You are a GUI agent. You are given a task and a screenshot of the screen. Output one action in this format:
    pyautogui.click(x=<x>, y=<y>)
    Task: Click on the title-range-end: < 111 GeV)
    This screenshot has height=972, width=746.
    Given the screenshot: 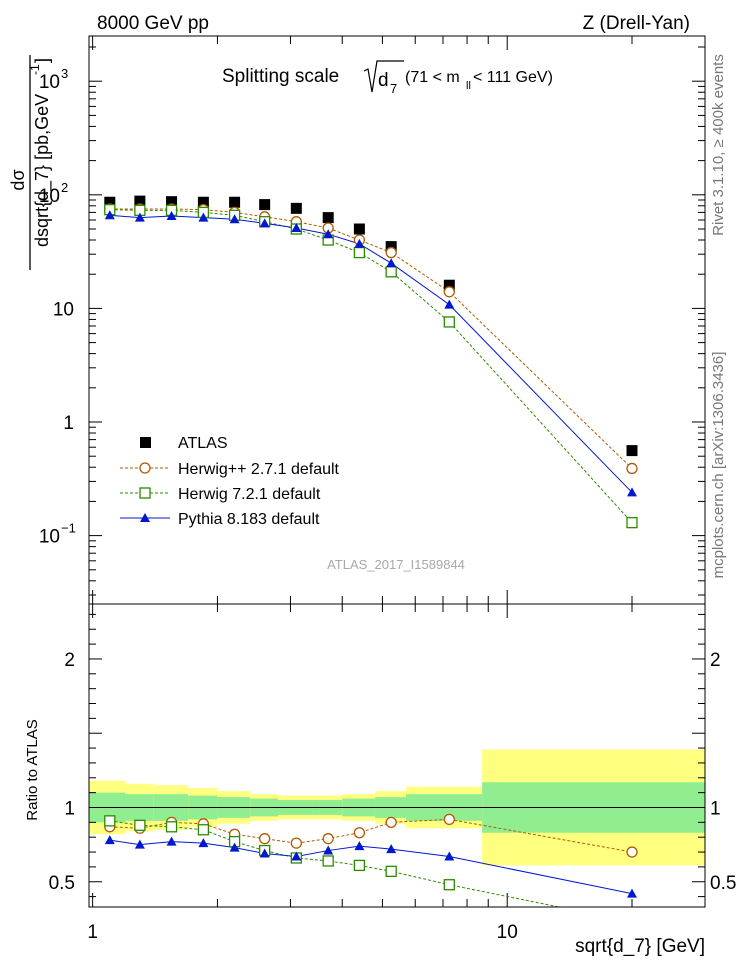 What is the action you would take?
    pyautogui.click(x=513, y=77)
    